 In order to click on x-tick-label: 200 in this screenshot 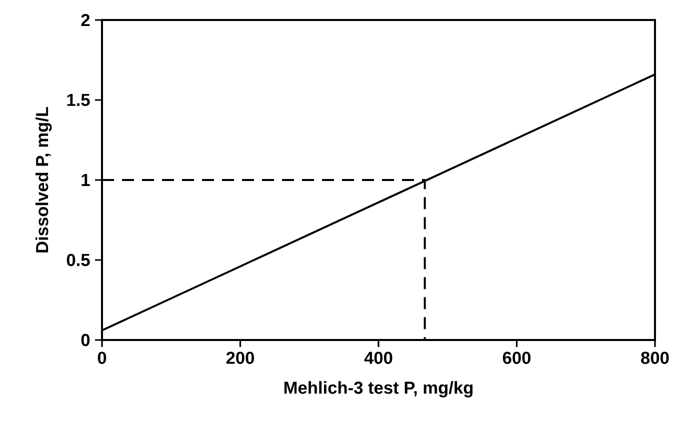, I will do `click(240, 358)`.